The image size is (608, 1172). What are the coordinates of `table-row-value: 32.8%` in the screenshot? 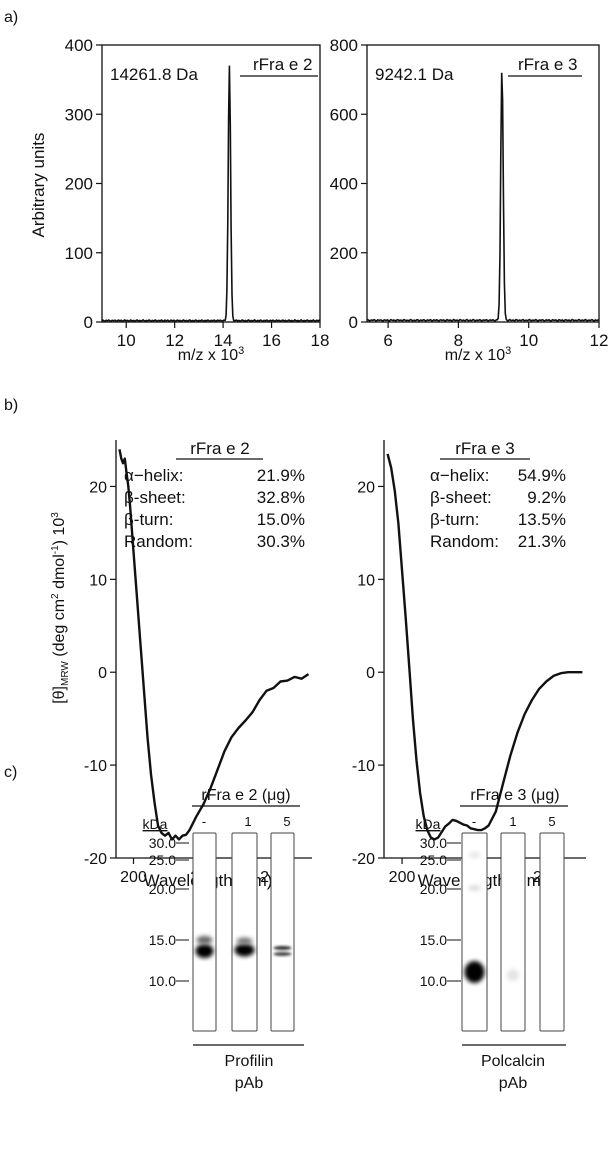 It's located at (281, 497).